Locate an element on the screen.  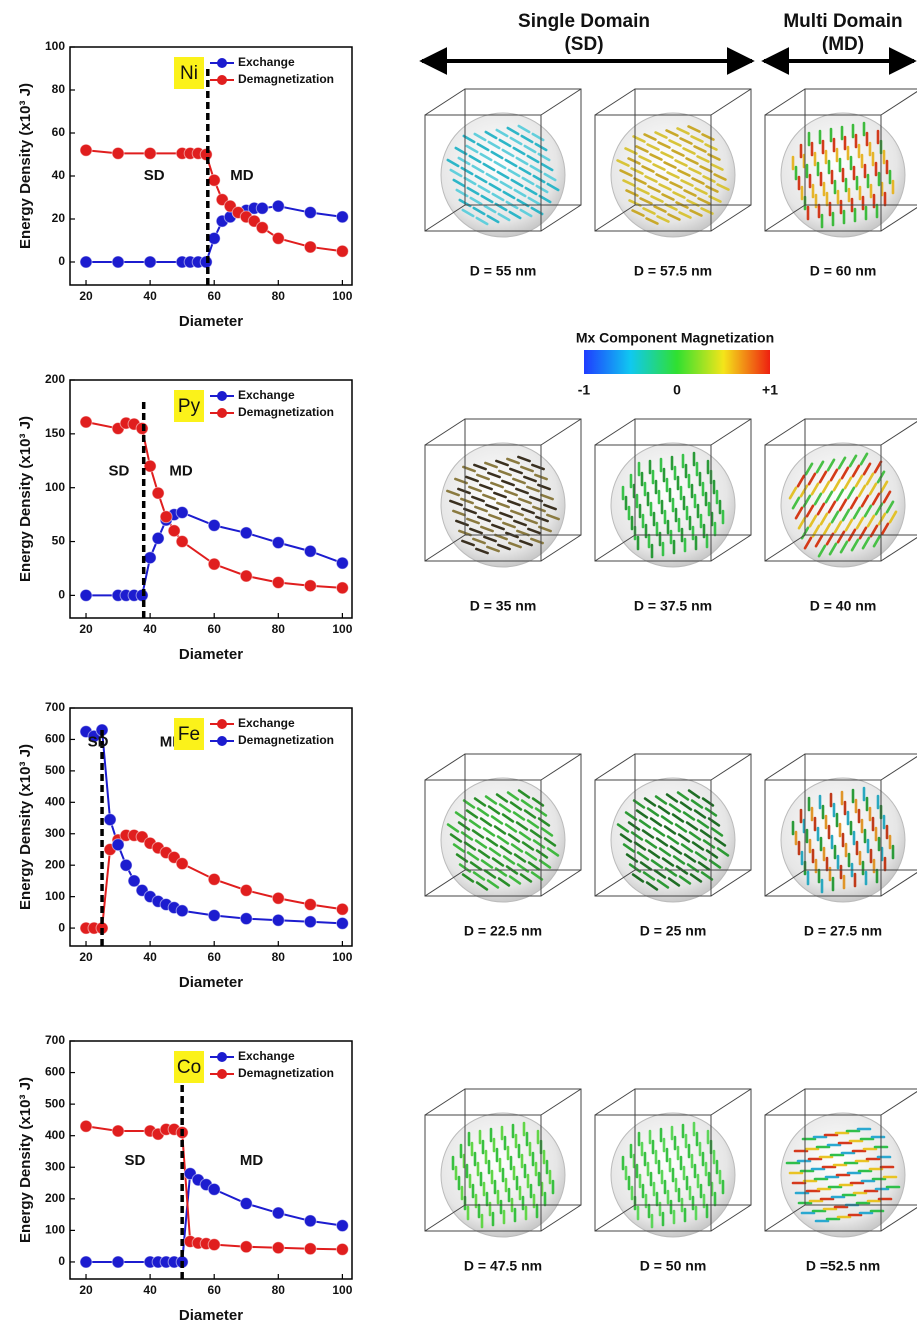
material-label-box is located at coordinates (189, 73).